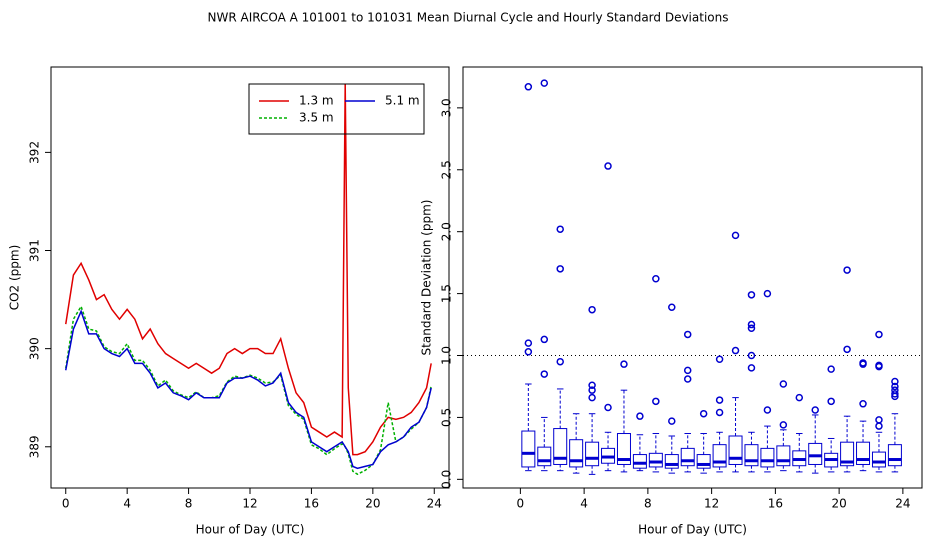 The height and width of the screenshot is (540, 936). Describe the element at coordinates (336, 109) in the screenshot. I see `legend-frame` at that location.